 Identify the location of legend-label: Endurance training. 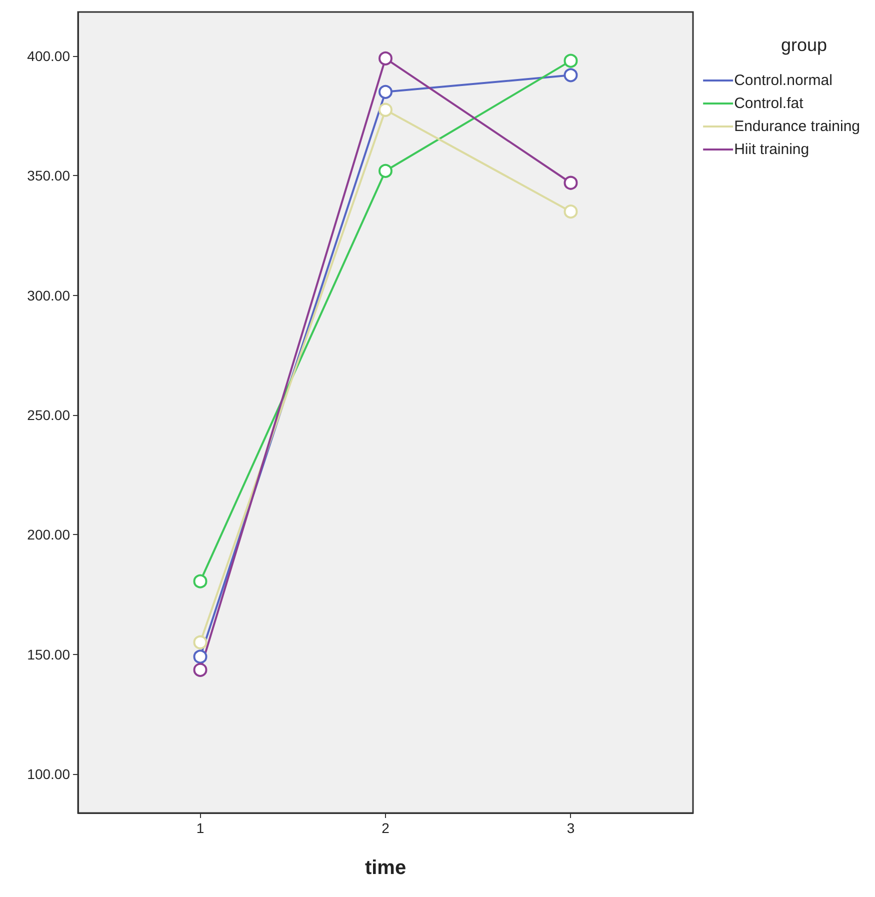
(797, 126).